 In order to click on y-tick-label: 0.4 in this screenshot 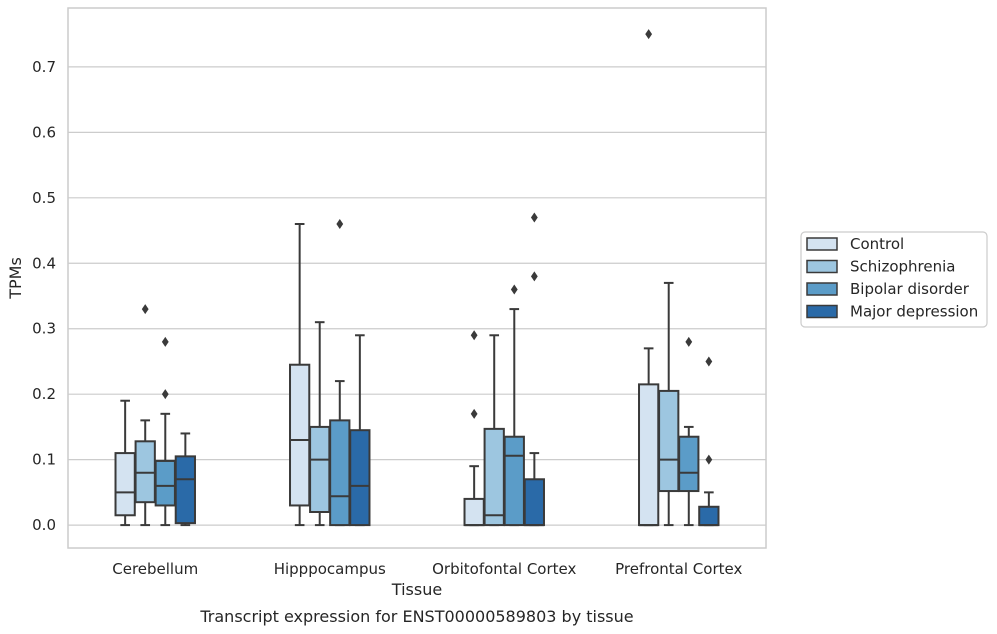, I will do `click(44, 263)`.